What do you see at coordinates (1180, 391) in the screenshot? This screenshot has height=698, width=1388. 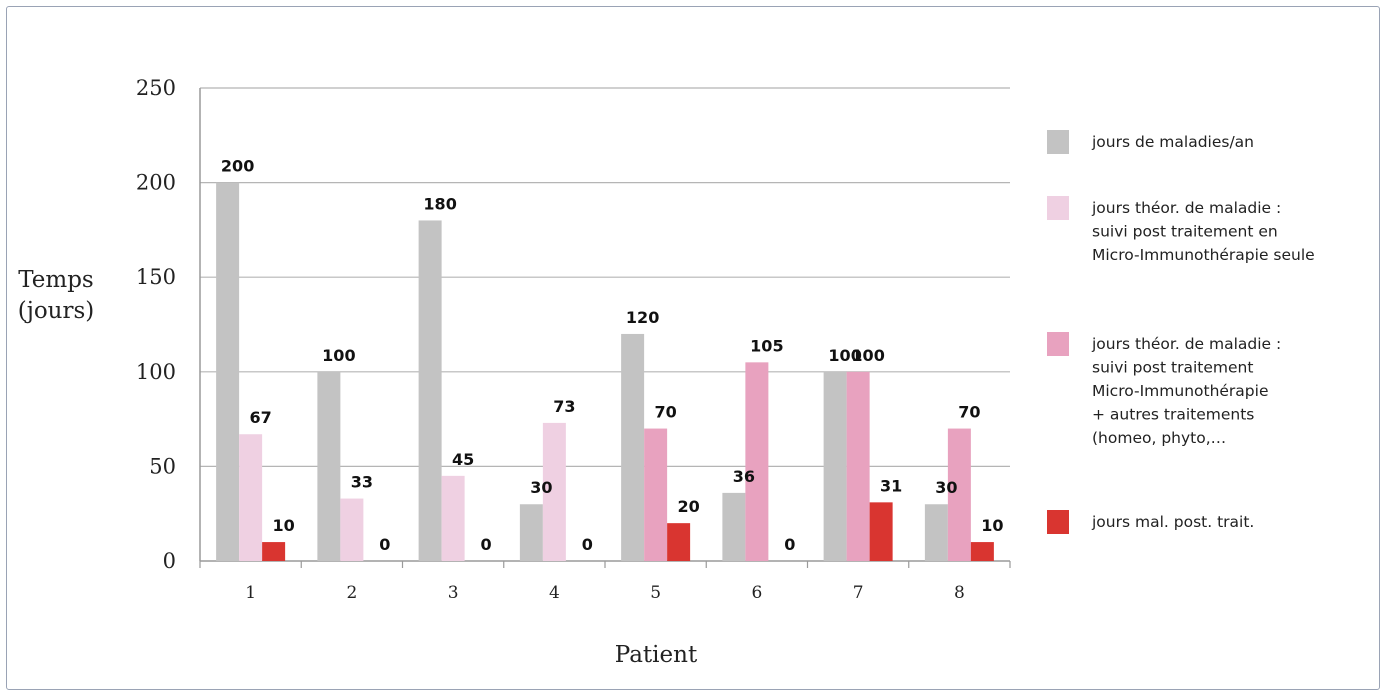 I see `legend-label: Micro-Immunothérapie` at bounding box center [1180, 391].